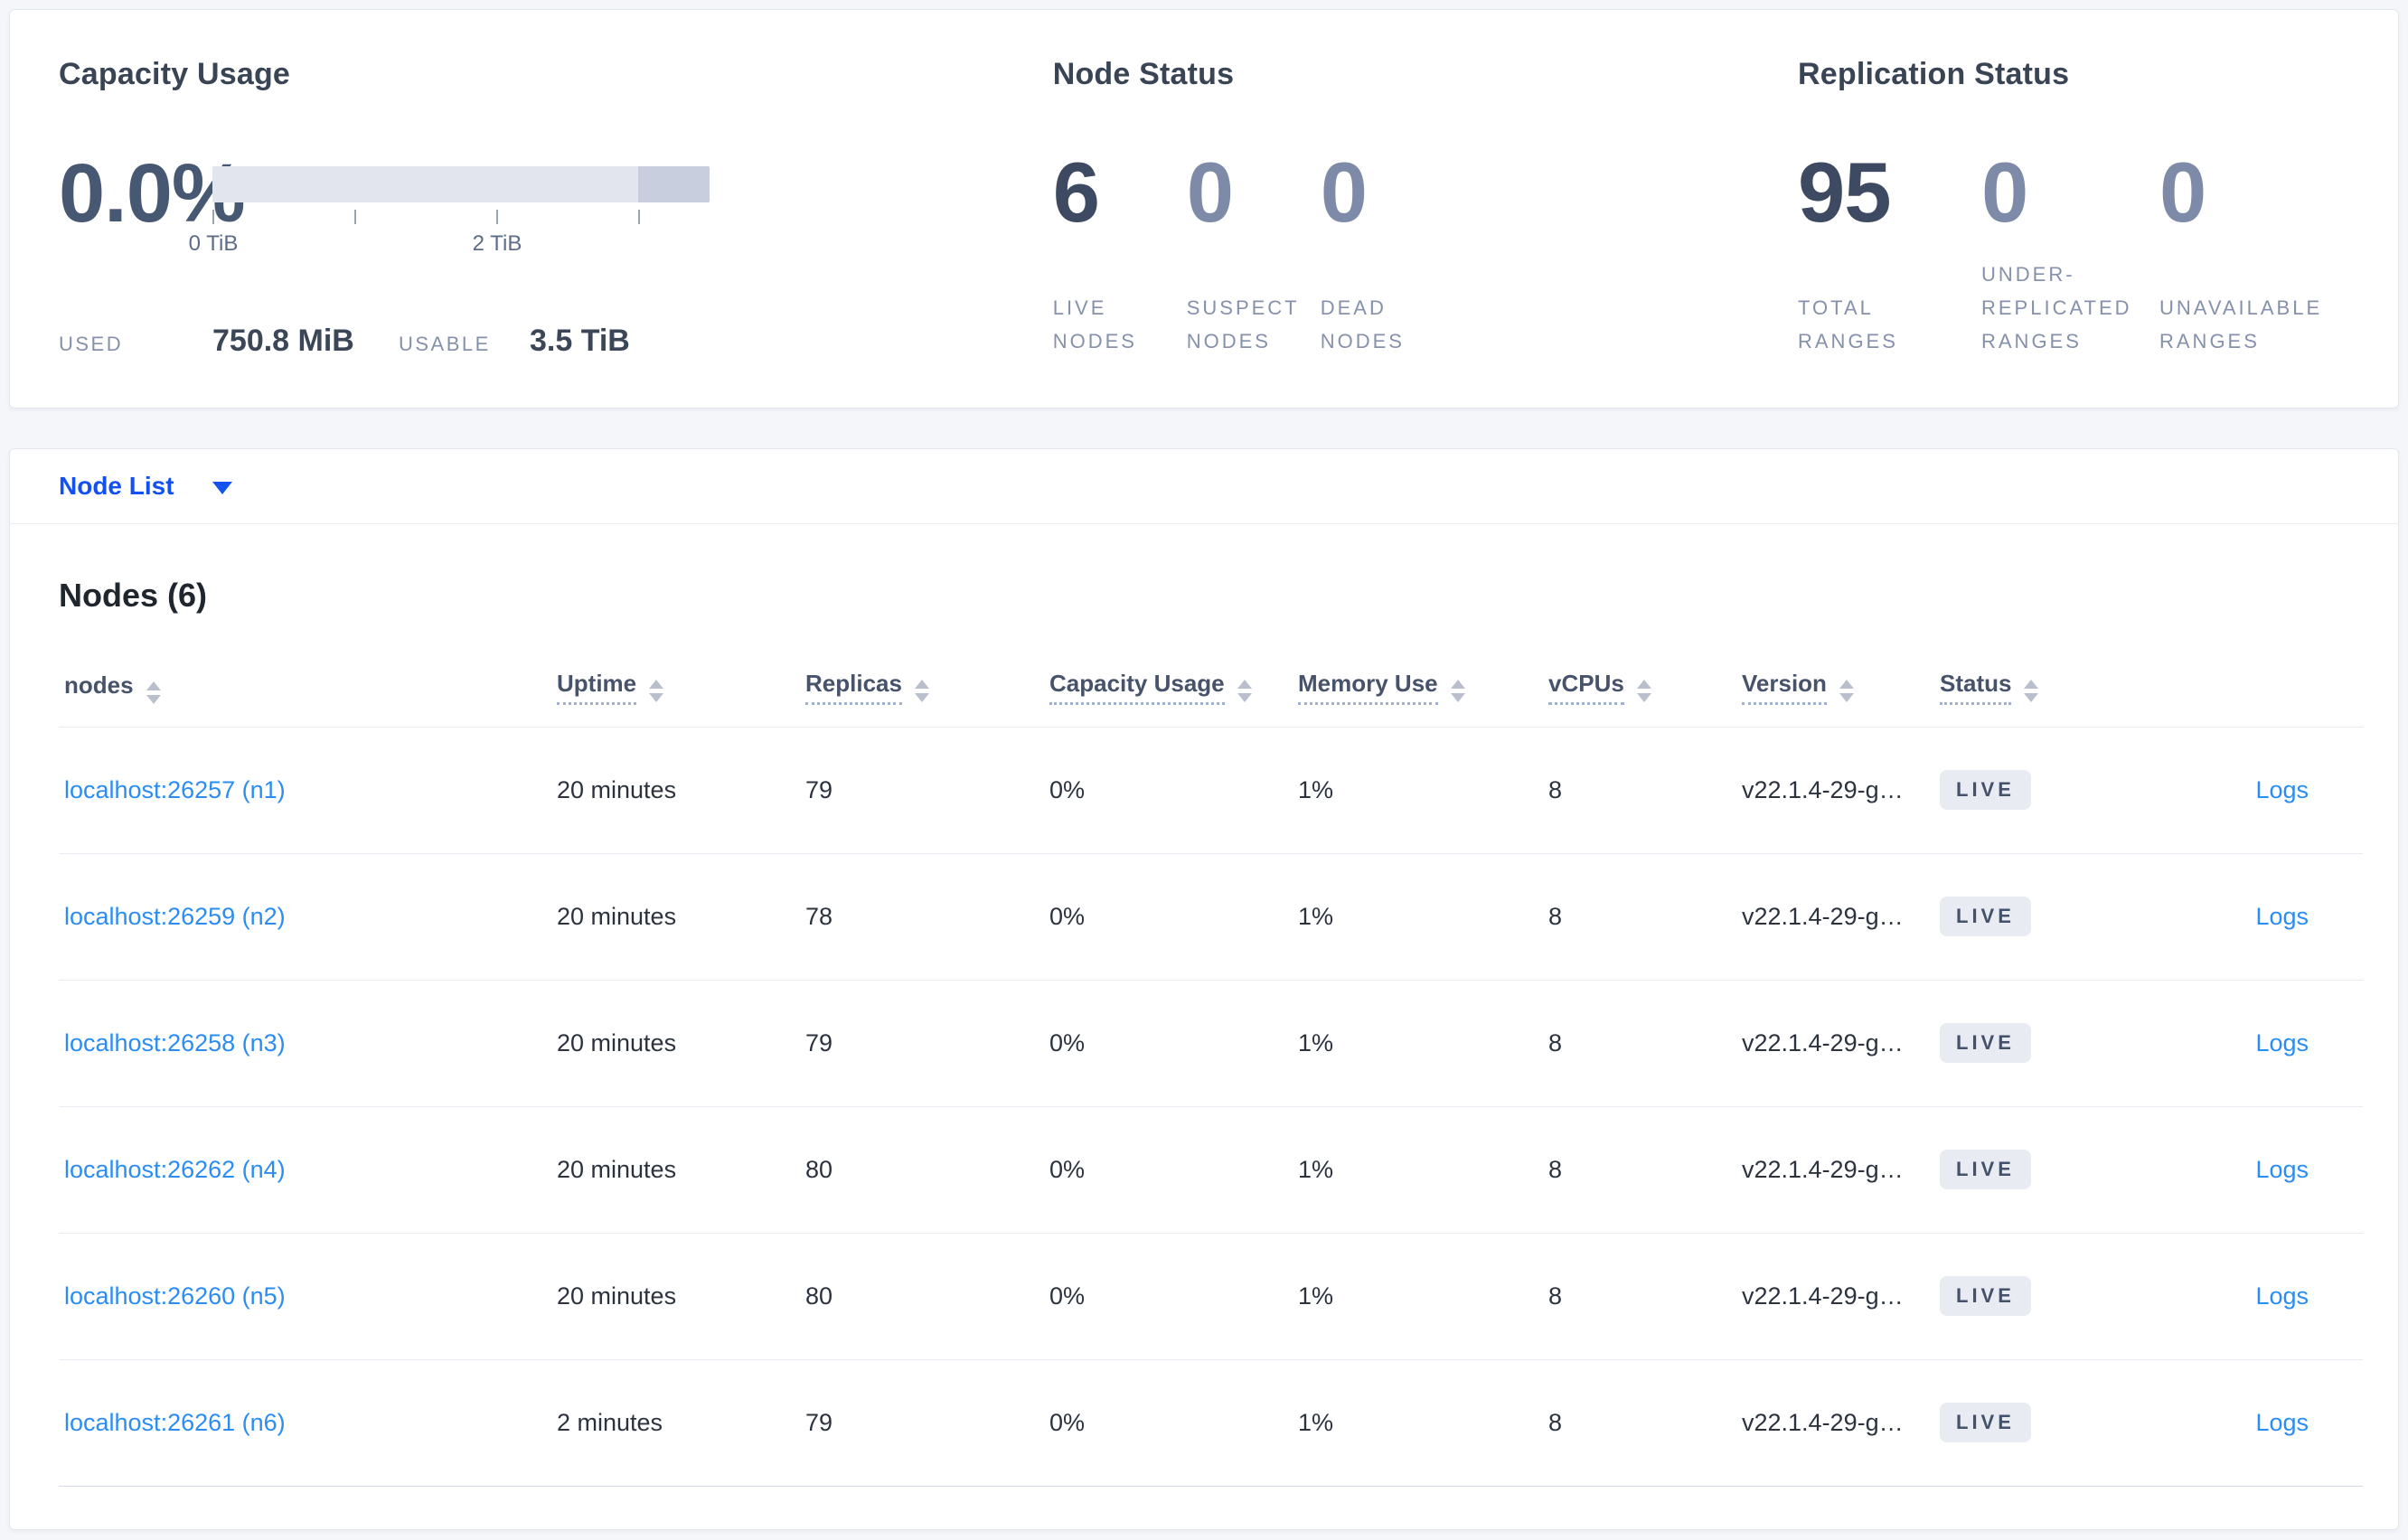  I want to click on under-replicated-label: UNDER-REPLICATED RANGES, so click(2056, 308).